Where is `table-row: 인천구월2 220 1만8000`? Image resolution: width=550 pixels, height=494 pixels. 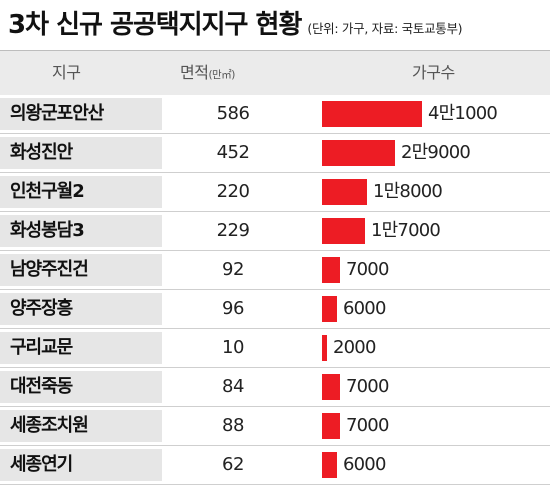
table-row: 인천구월2 220 1만8000 is located at coordinates (275, 192).